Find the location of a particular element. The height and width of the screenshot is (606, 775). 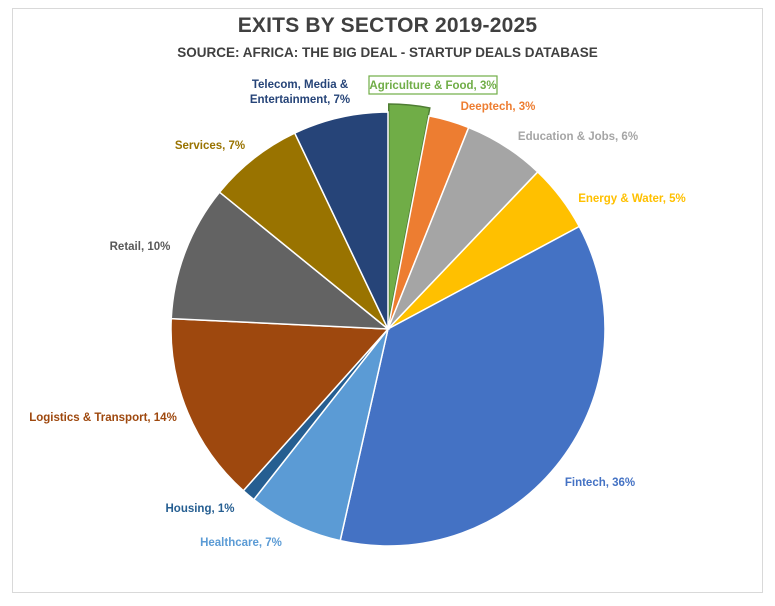

data-label-services: Services, 7% is located at coordinates (210, 146).